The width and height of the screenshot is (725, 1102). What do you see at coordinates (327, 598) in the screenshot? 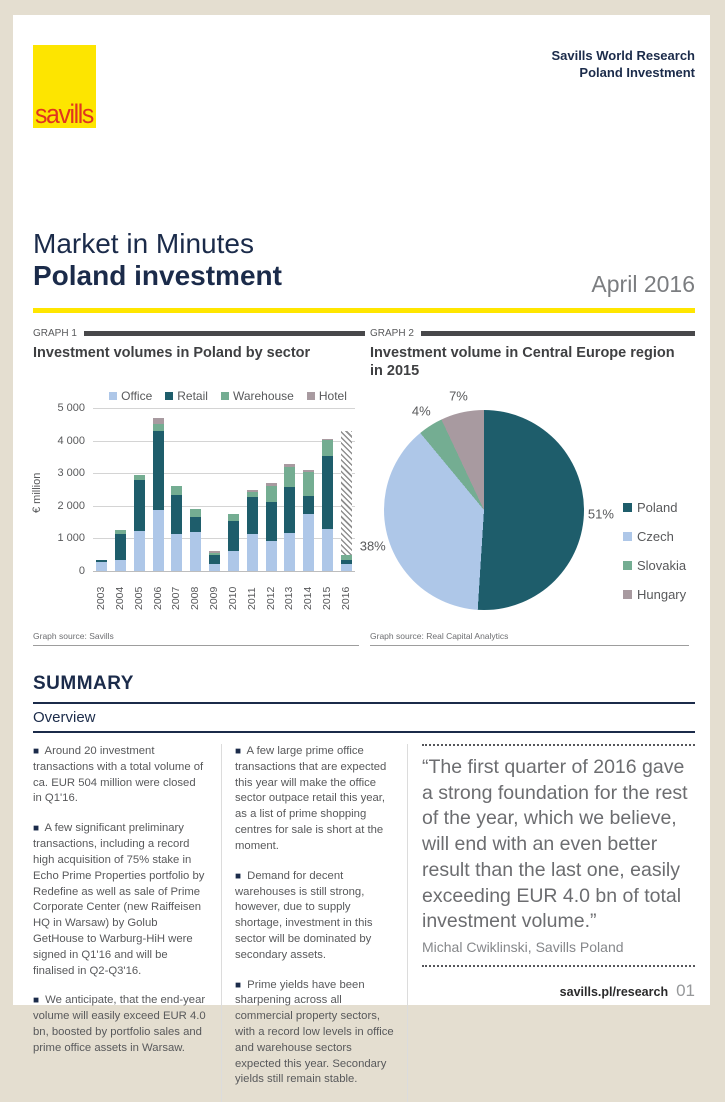
I see `x-tick-label: 2015` at bounding box center [327, 598].